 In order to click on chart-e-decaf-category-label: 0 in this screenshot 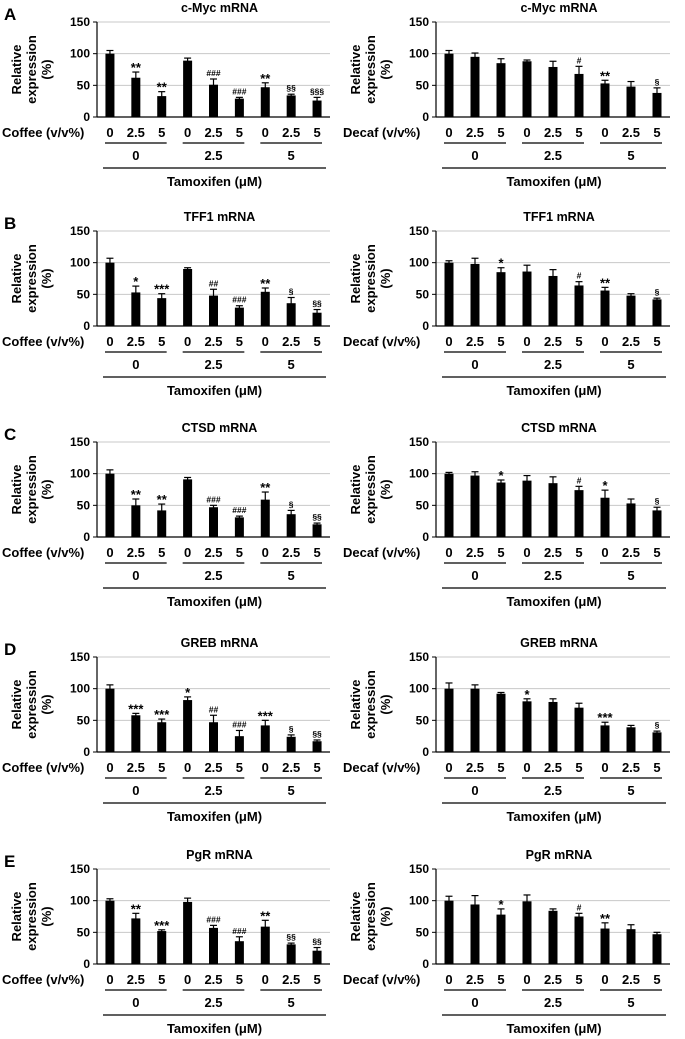, I will do `click(448, 979)`.